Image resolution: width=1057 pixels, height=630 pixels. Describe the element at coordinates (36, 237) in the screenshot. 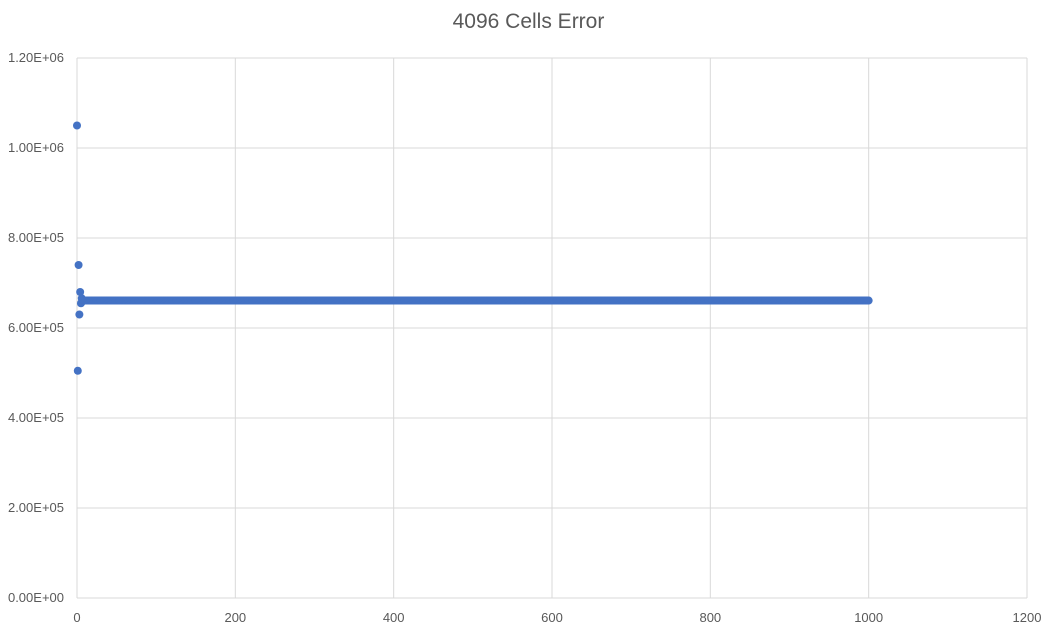

I see `y-tick-label: 8.00E+05` at that location.